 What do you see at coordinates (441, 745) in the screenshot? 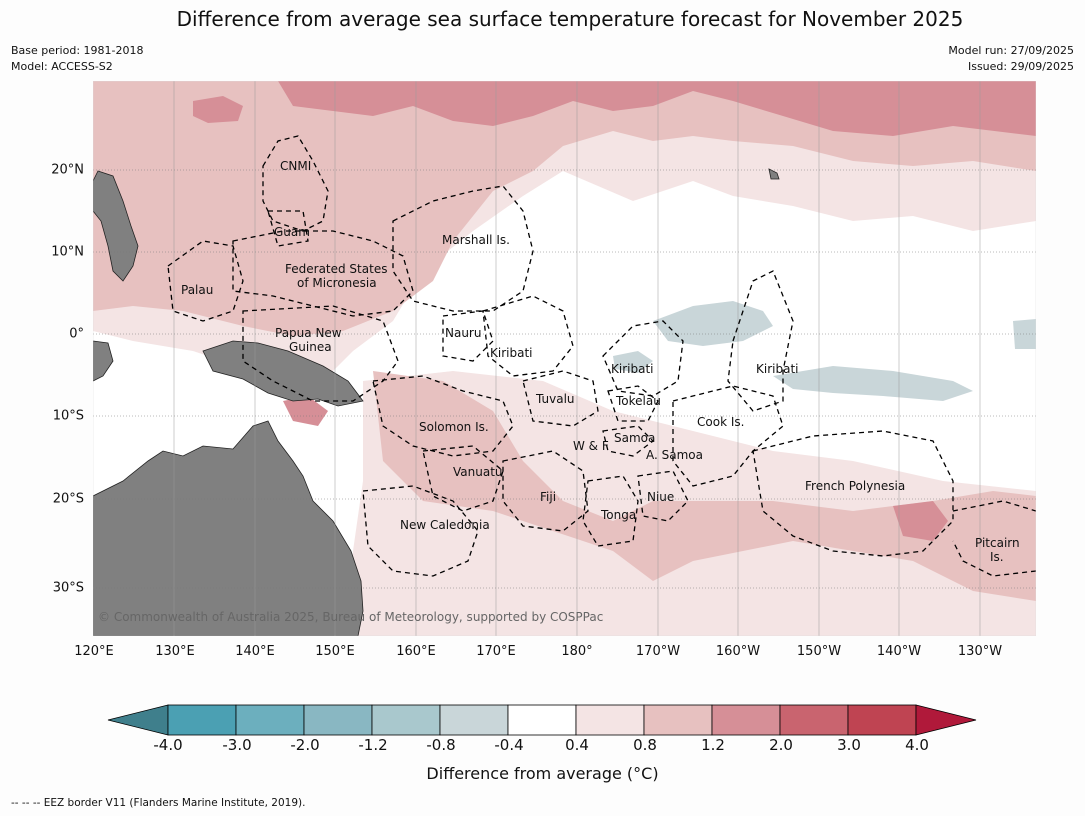
I see `cbar-label-4: -0.8` at bounding box center [441, 745].